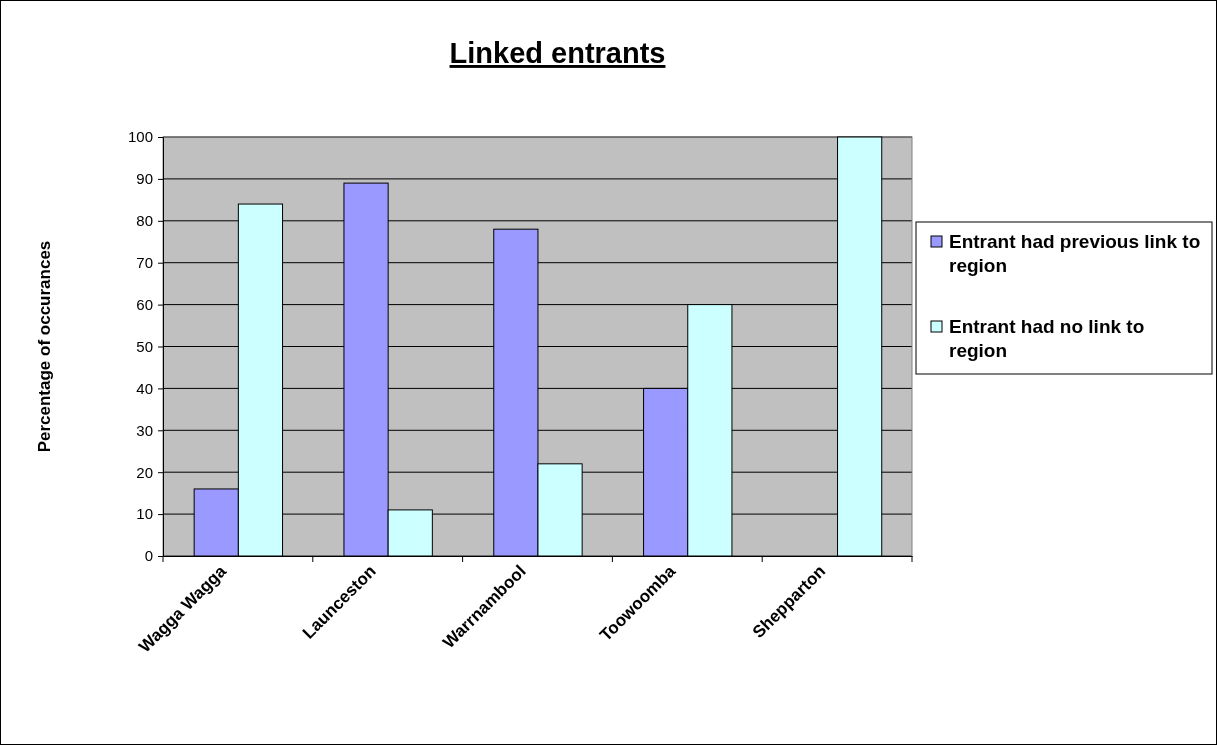 This screenshot has width=1217, height=745. I want to click on y-tick-label: 40, so click(144, 388).